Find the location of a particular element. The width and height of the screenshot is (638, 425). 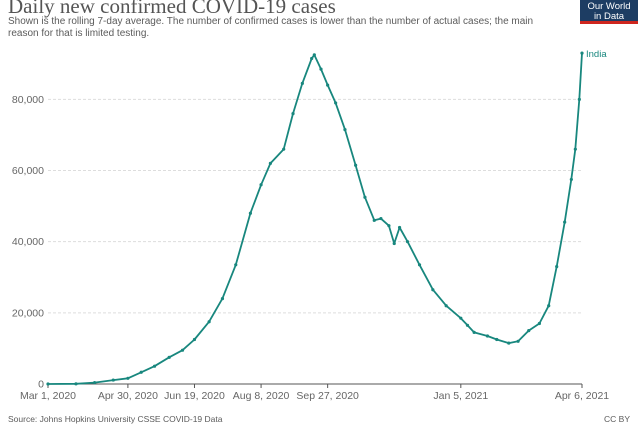

series-label: India is located at coordinates (596, 54).